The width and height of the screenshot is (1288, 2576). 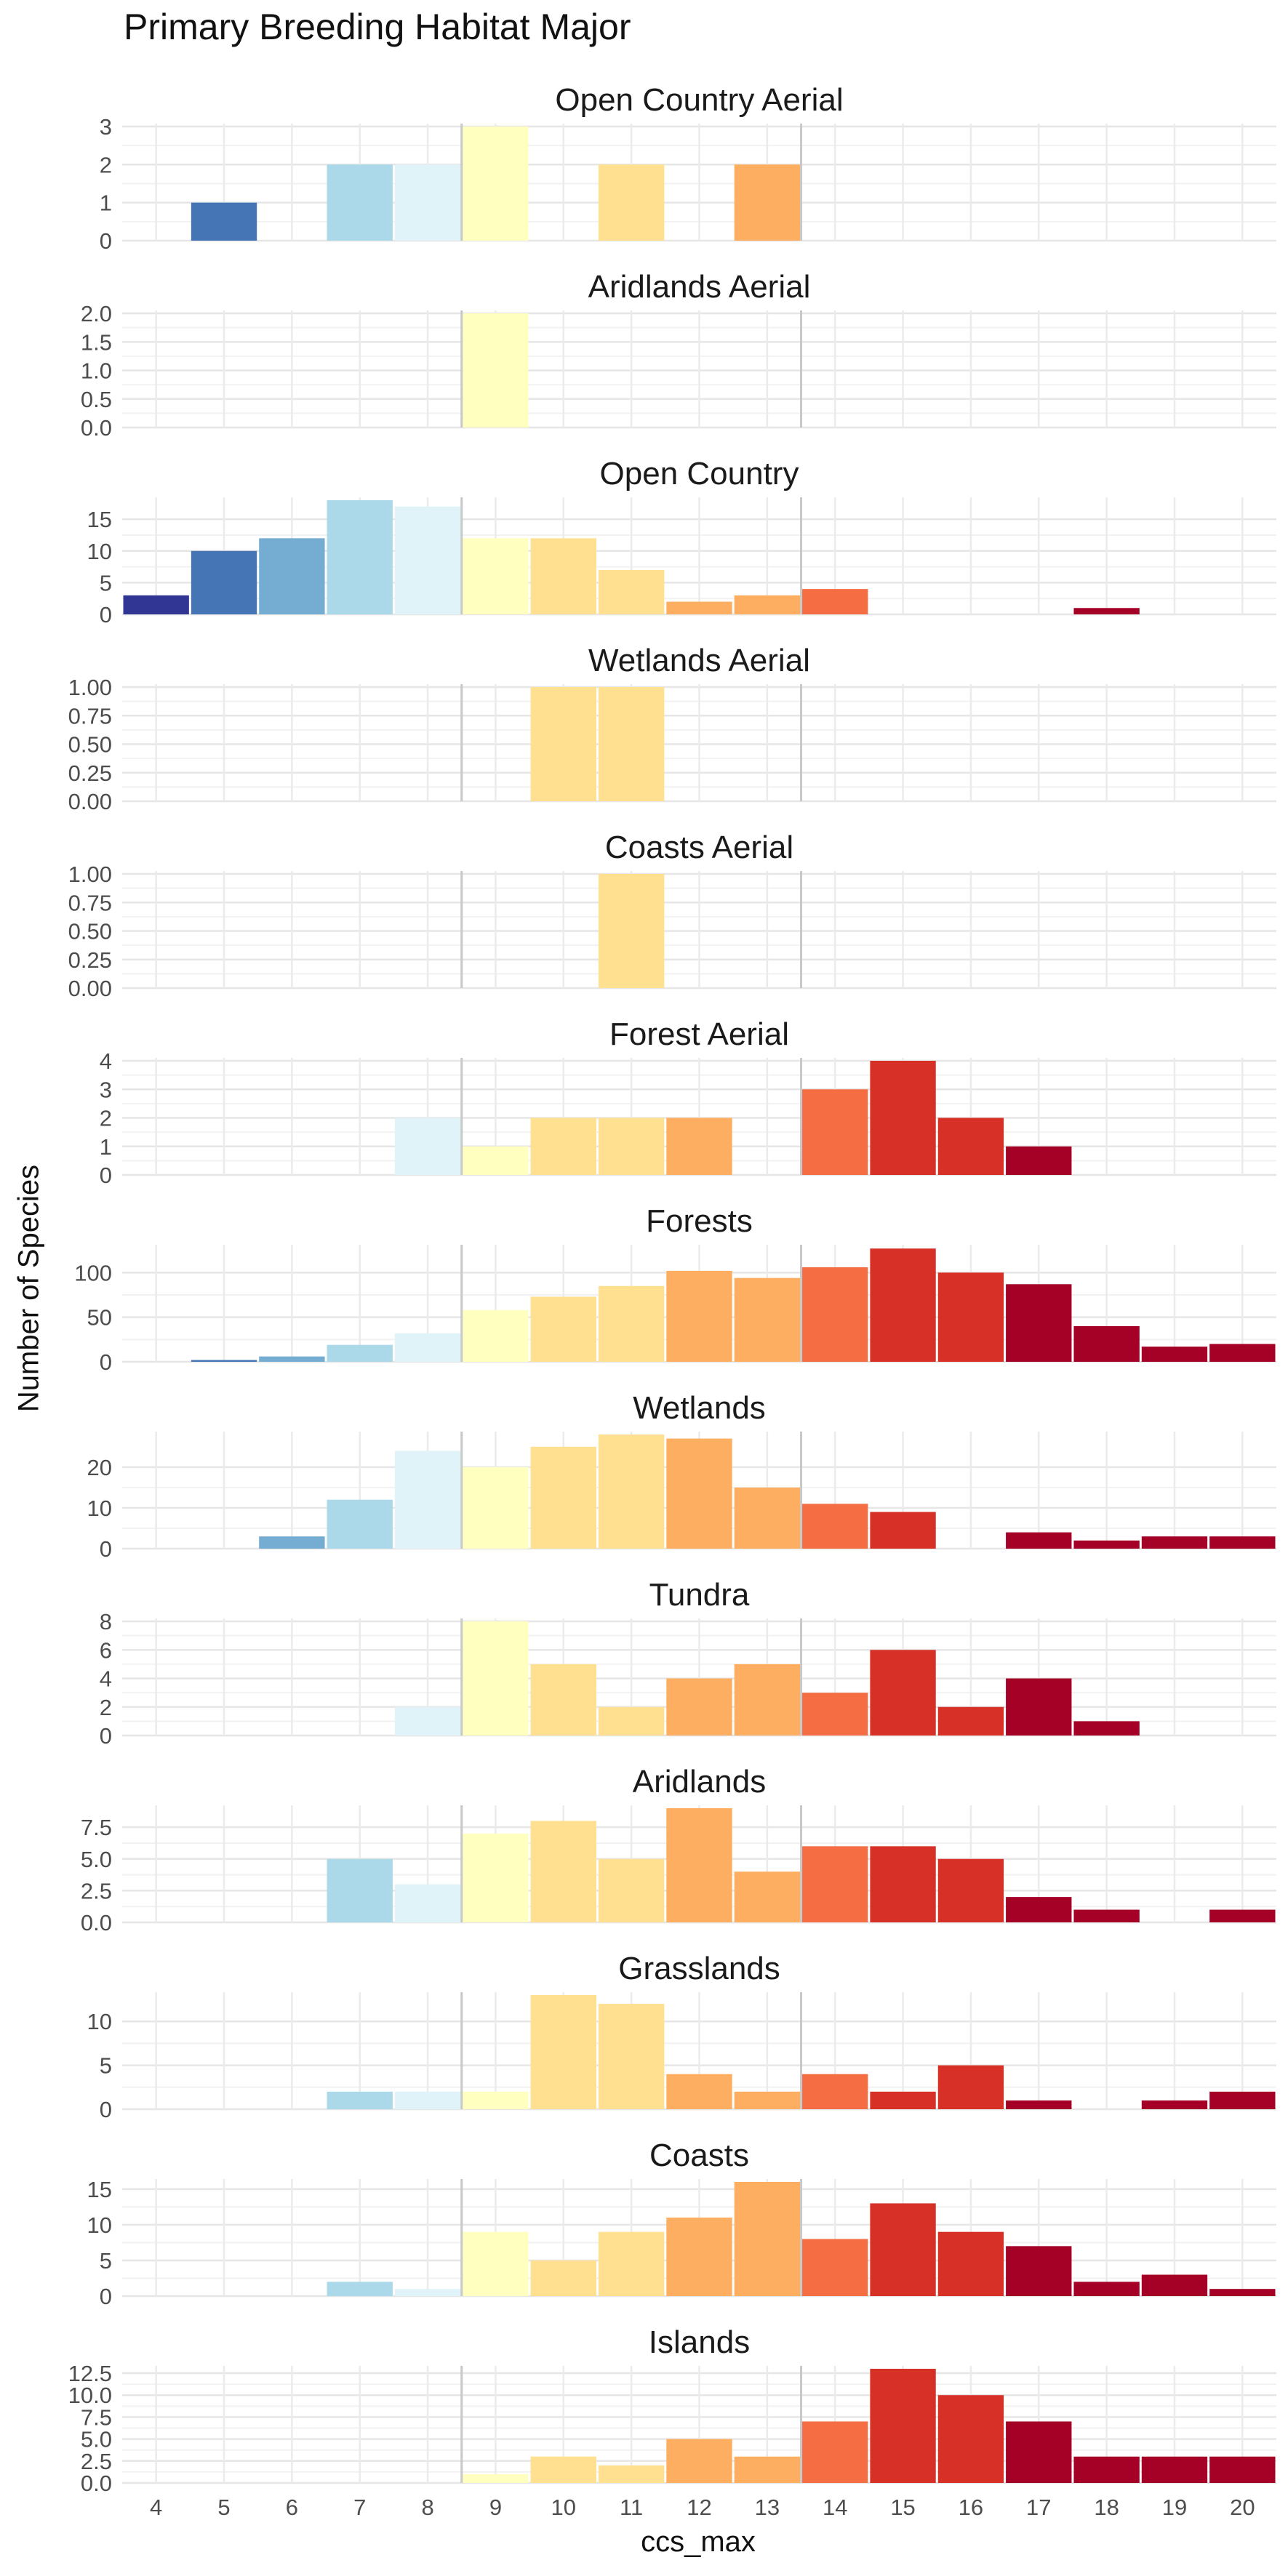 I want to click on x-tick-label: 12, so click(x=699, y=2507).